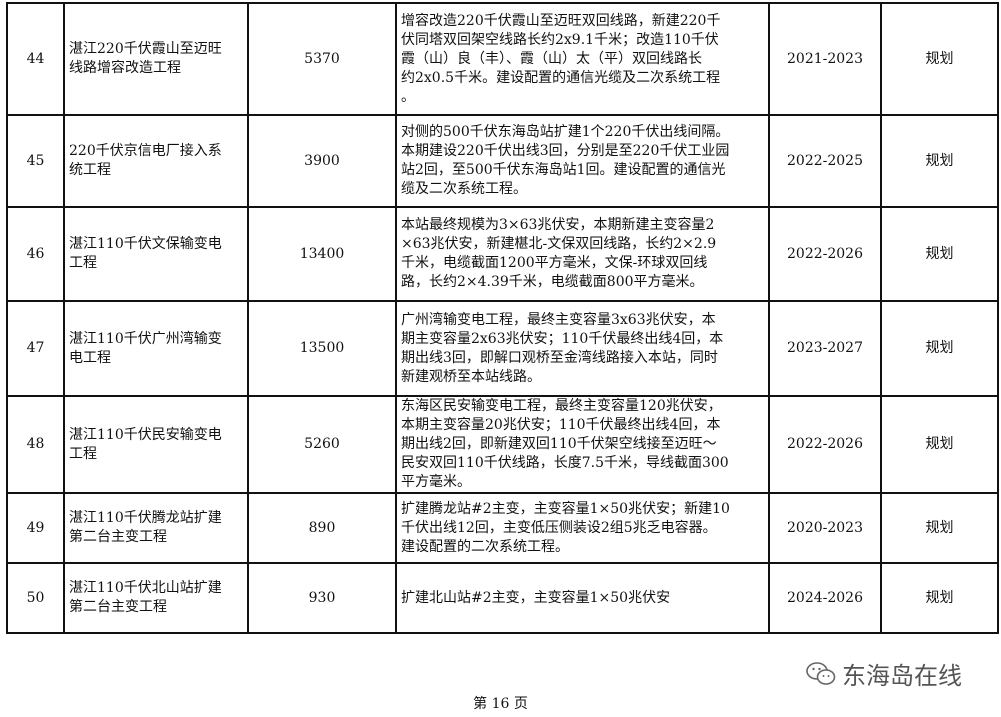 The width and height of the screenshot is (1001, 717). Describe the element at coordinates (825, 598) in the screenshot. I see `construction-period: 2024-2026` at that location.